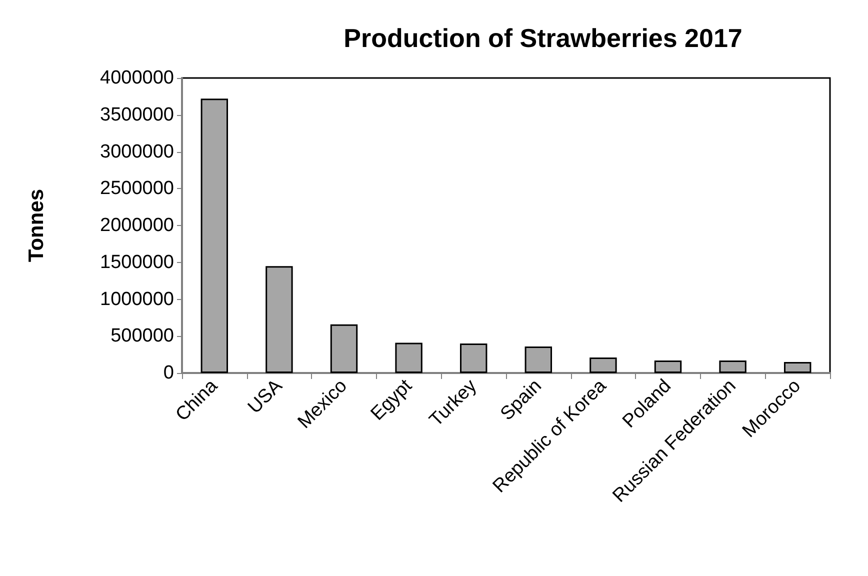 Image resolution: width=868 pixels, height=576 pixels. Describe the element at coordinates (137, 151) in the screenshot. I see `y-tick-label: 3000000` at that location.